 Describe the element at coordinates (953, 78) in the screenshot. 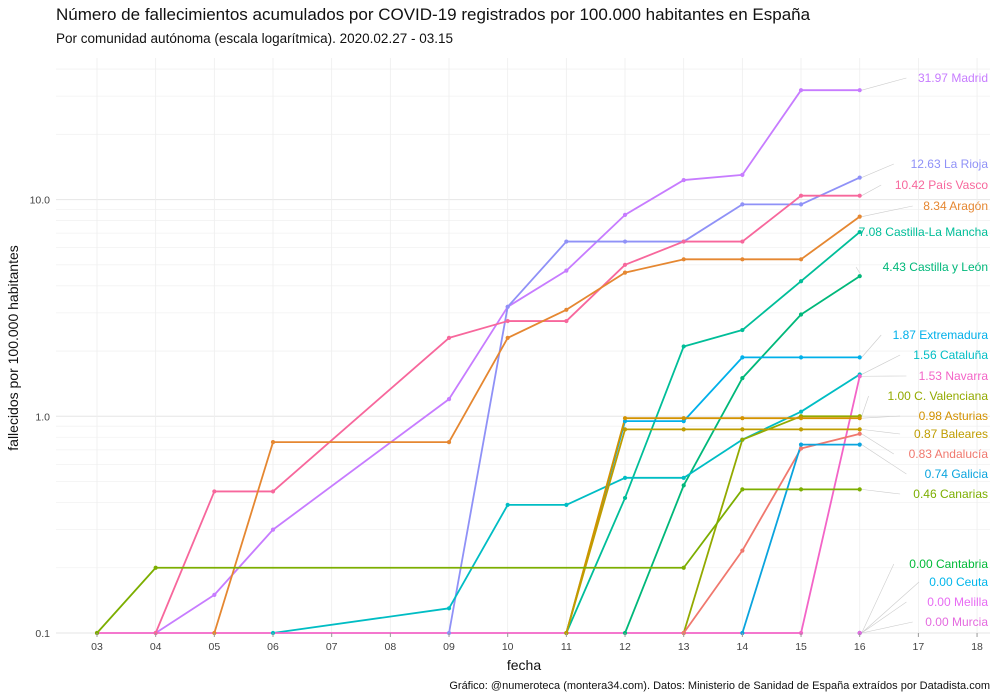

I see `series-label: 31.97 Madrid` at that location.